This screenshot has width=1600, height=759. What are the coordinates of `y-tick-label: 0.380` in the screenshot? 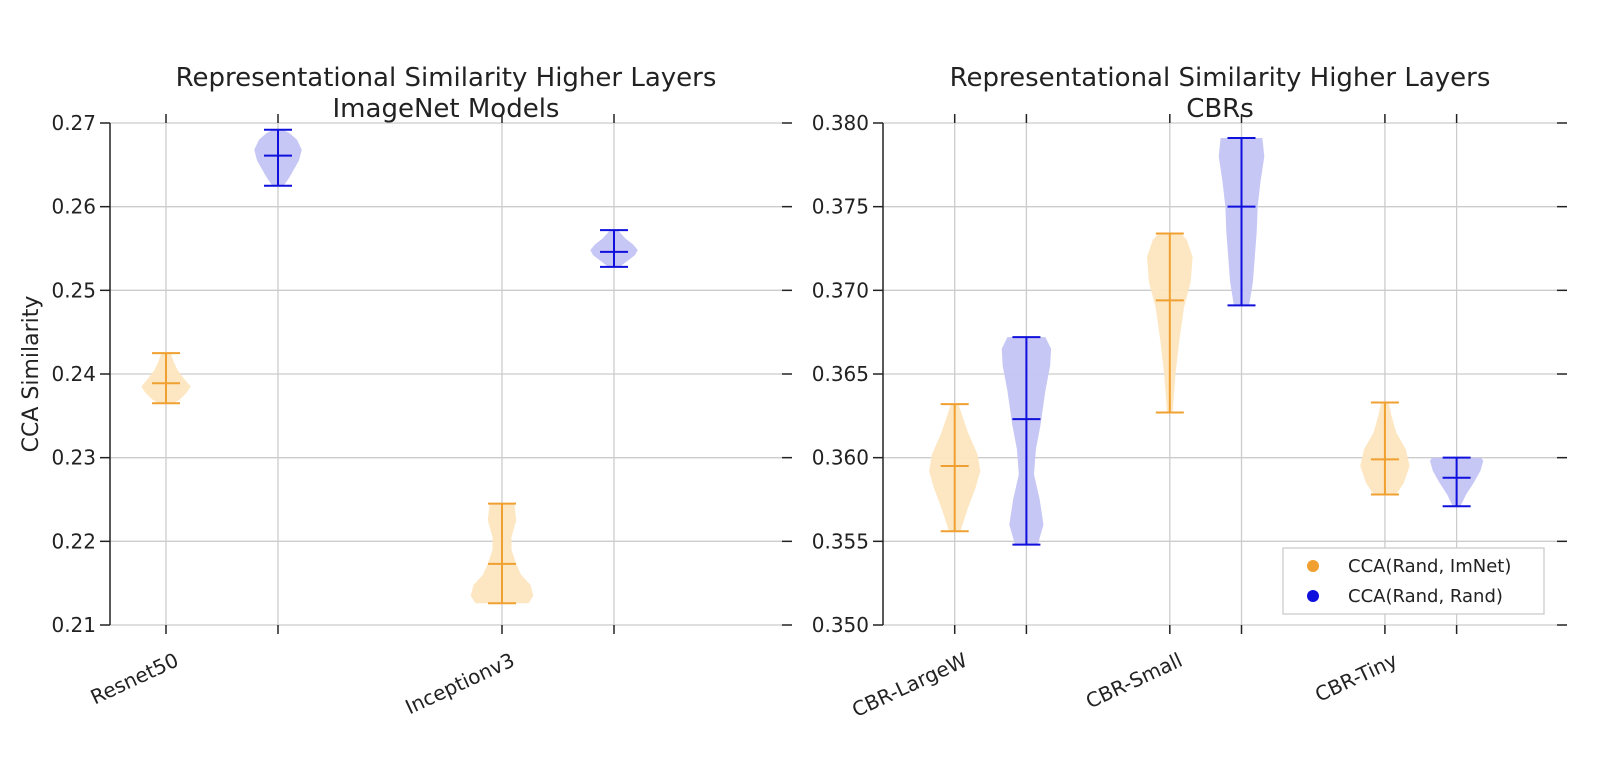 It's located at (840, 123).